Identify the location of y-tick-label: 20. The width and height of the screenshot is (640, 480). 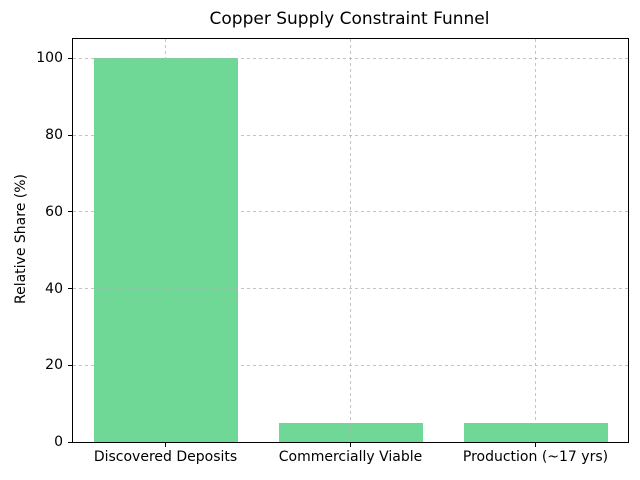
(54, 365).